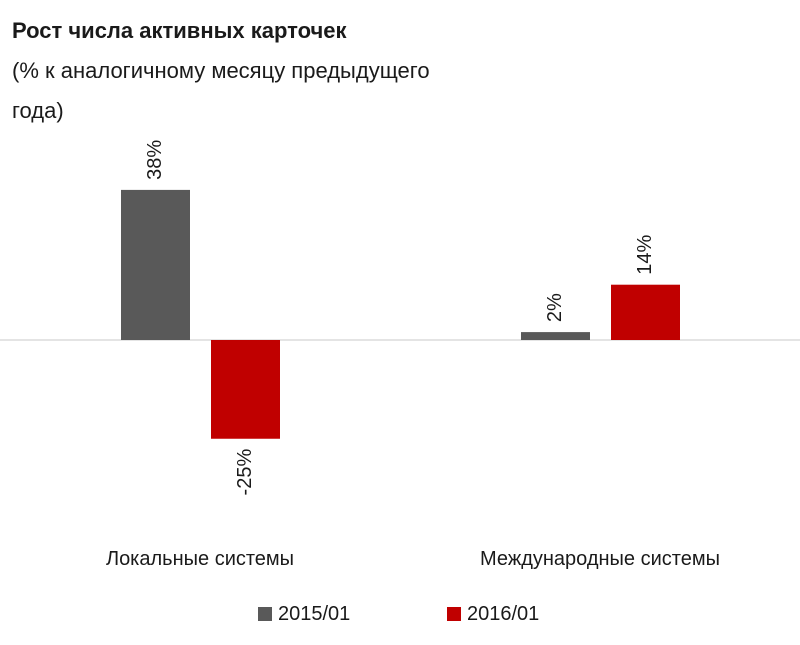 This screenshot has height=645, width=800. I want to click on data-label: -25%, so click(245, 472).